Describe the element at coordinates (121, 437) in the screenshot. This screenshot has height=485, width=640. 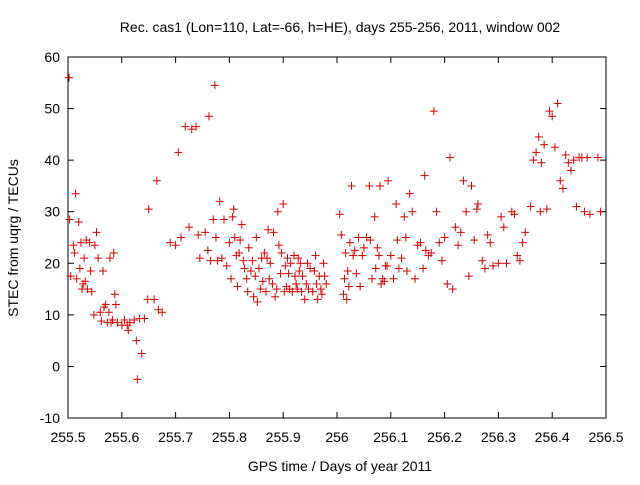
I see `x-tick-label: 255.6` at that location.